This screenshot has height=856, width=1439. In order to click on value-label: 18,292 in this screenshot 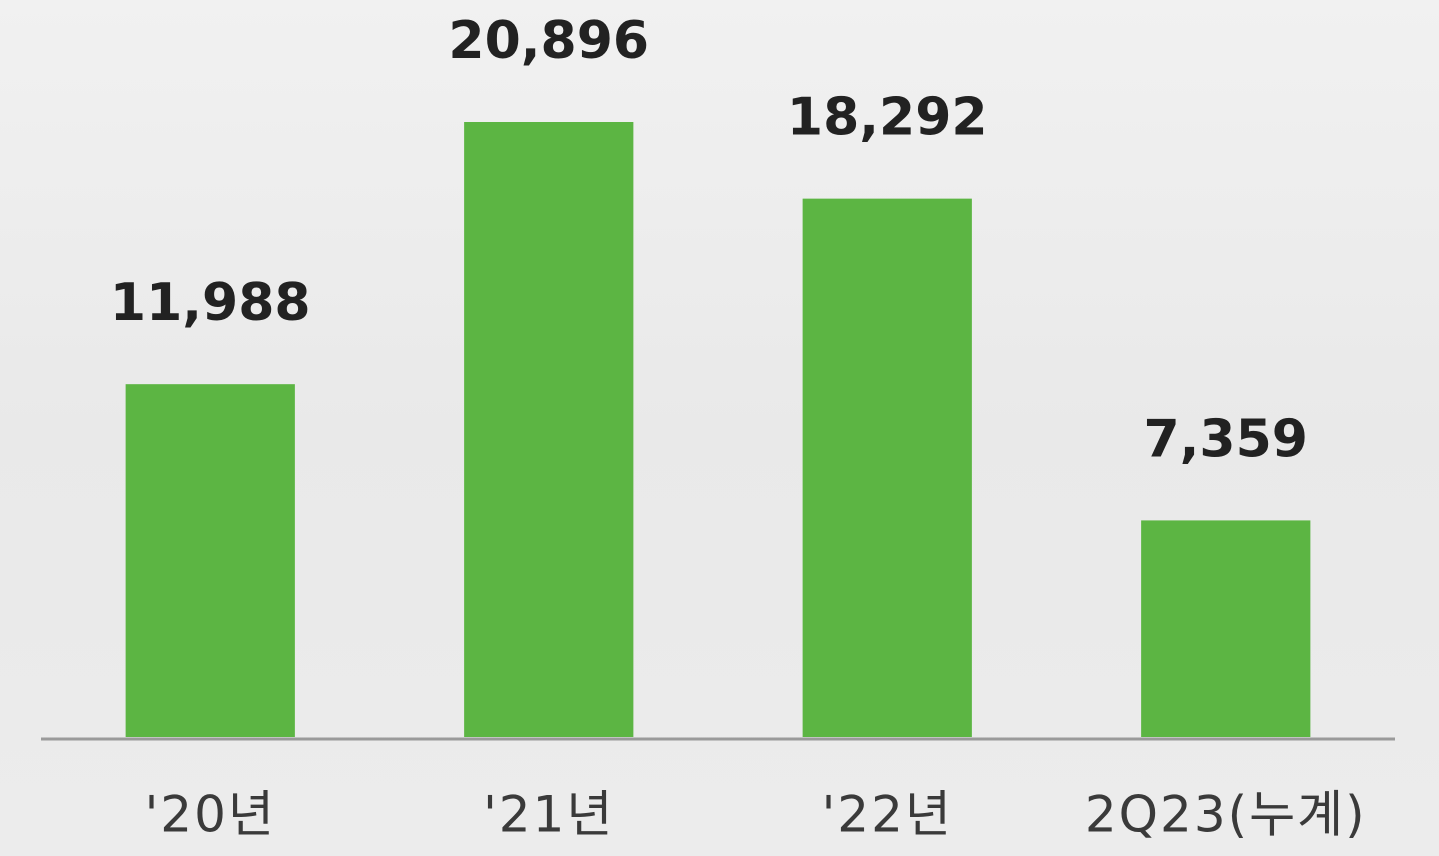, I will do `click(887, 118)`.